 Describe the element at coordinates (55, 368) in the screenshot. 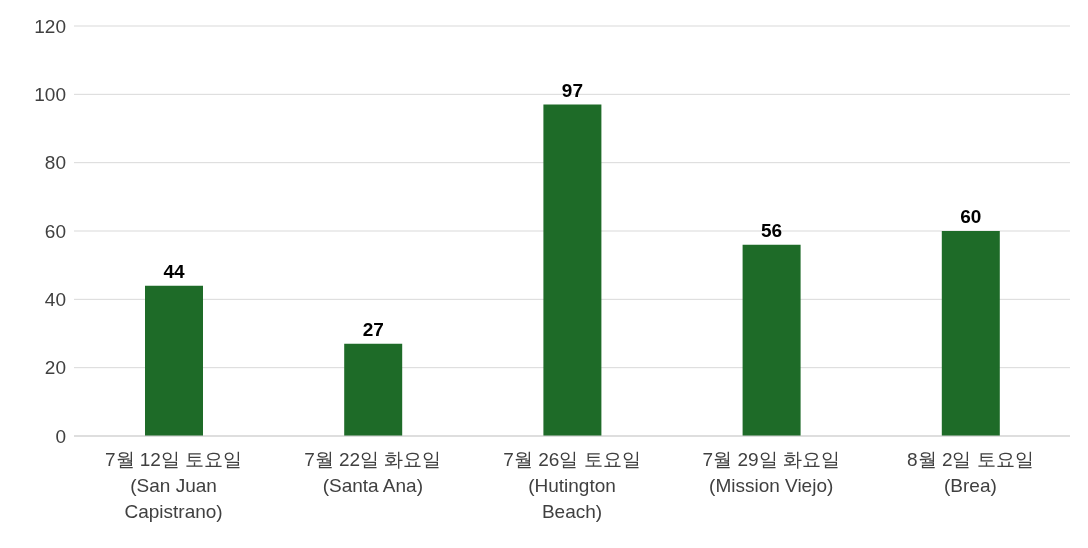

I see `y-tick-label: 20` at that location.